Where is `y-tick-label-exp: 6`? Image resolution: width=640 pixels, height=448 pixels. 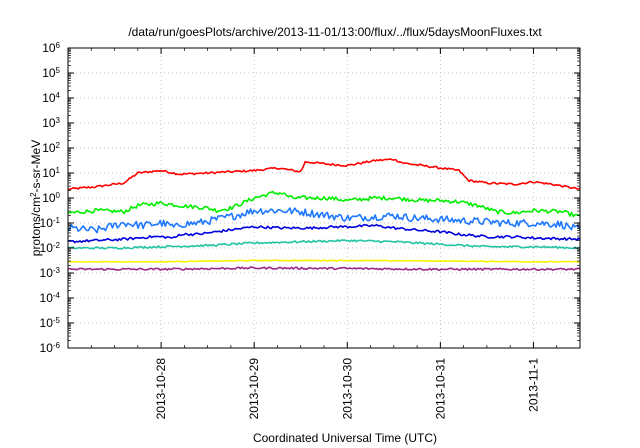
y-tick-label-exp: 6 is located at coordinates (58, 45).